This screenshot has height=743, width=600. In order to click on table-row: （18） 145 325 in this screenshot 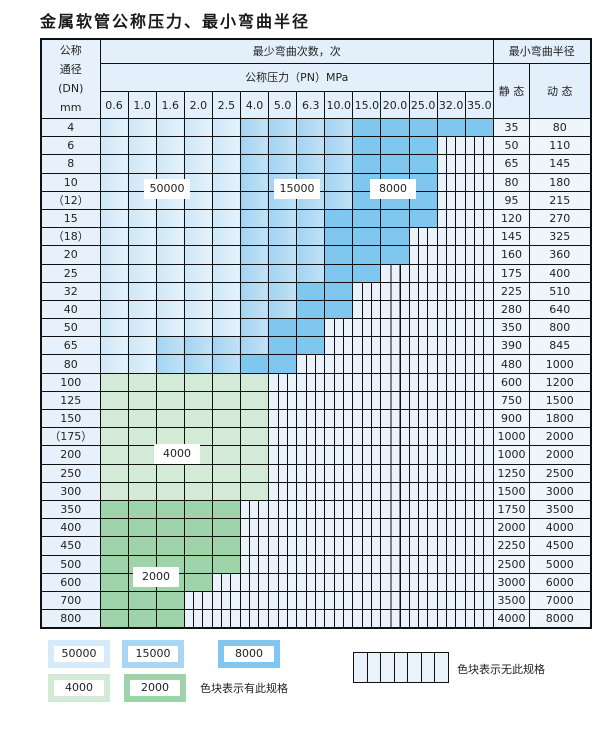, I will do `click(315, 237)`.